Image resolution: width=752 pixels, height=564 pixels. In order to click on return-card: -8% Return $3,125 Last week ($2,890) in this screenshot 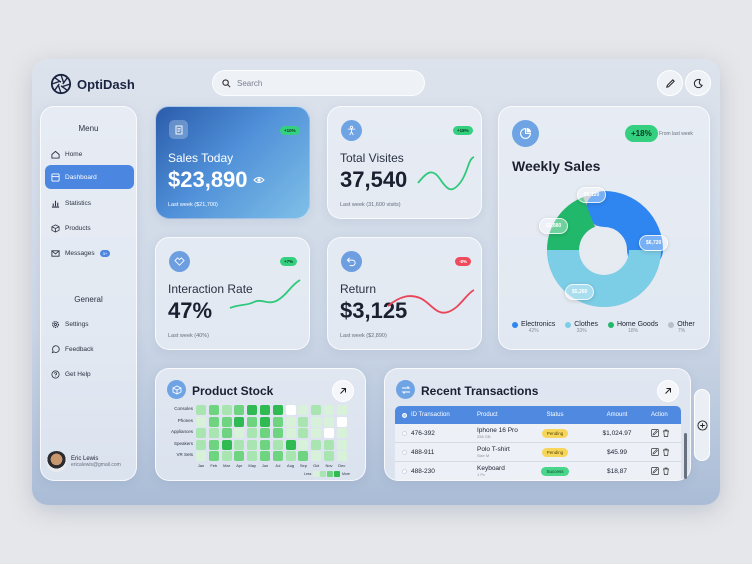, I will do `click(404, 293)`.